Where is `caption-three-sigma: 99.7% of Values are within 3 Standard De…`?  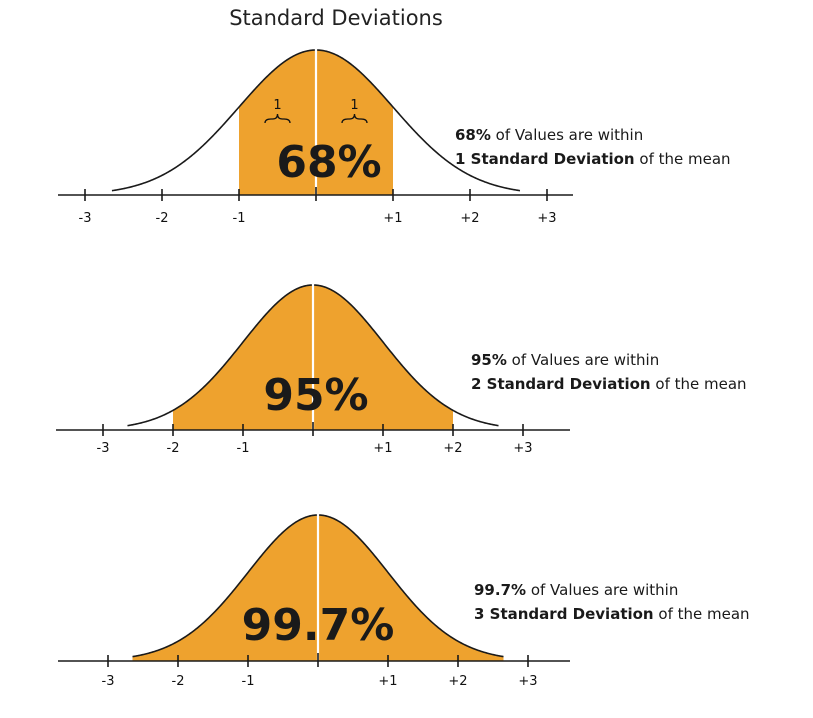
caption-three-sigma: 99.7% of Values are within 3 Standard De… is located at coordinates (612, 602).